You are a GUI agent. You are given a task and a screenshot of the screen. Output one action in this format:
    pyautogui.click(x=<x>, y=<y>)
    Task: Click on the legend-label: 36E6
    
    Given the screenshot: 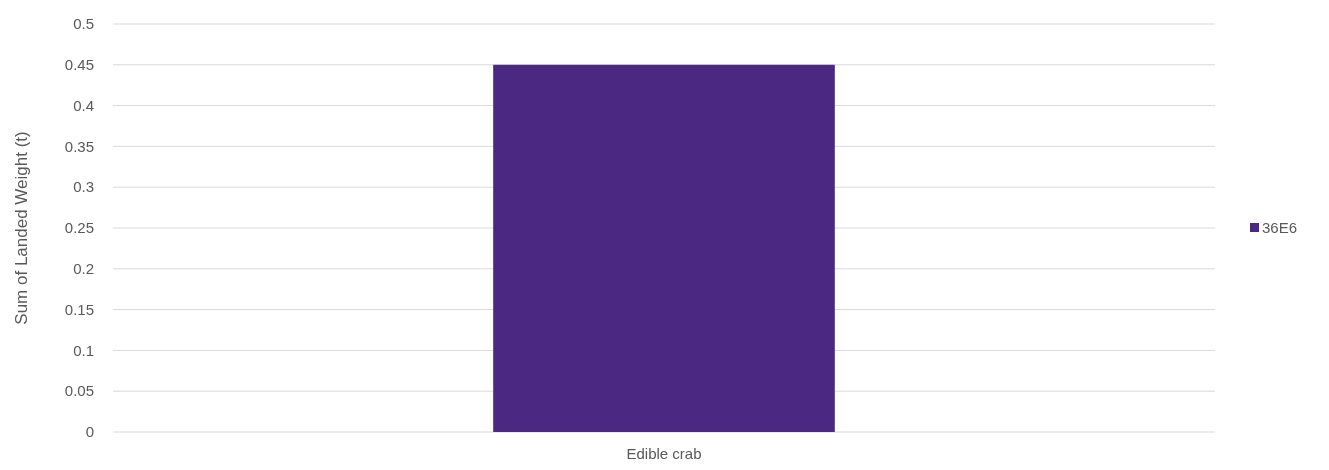 What is the action you would take?
    pyautogui.click(x=1280, y=228)
    